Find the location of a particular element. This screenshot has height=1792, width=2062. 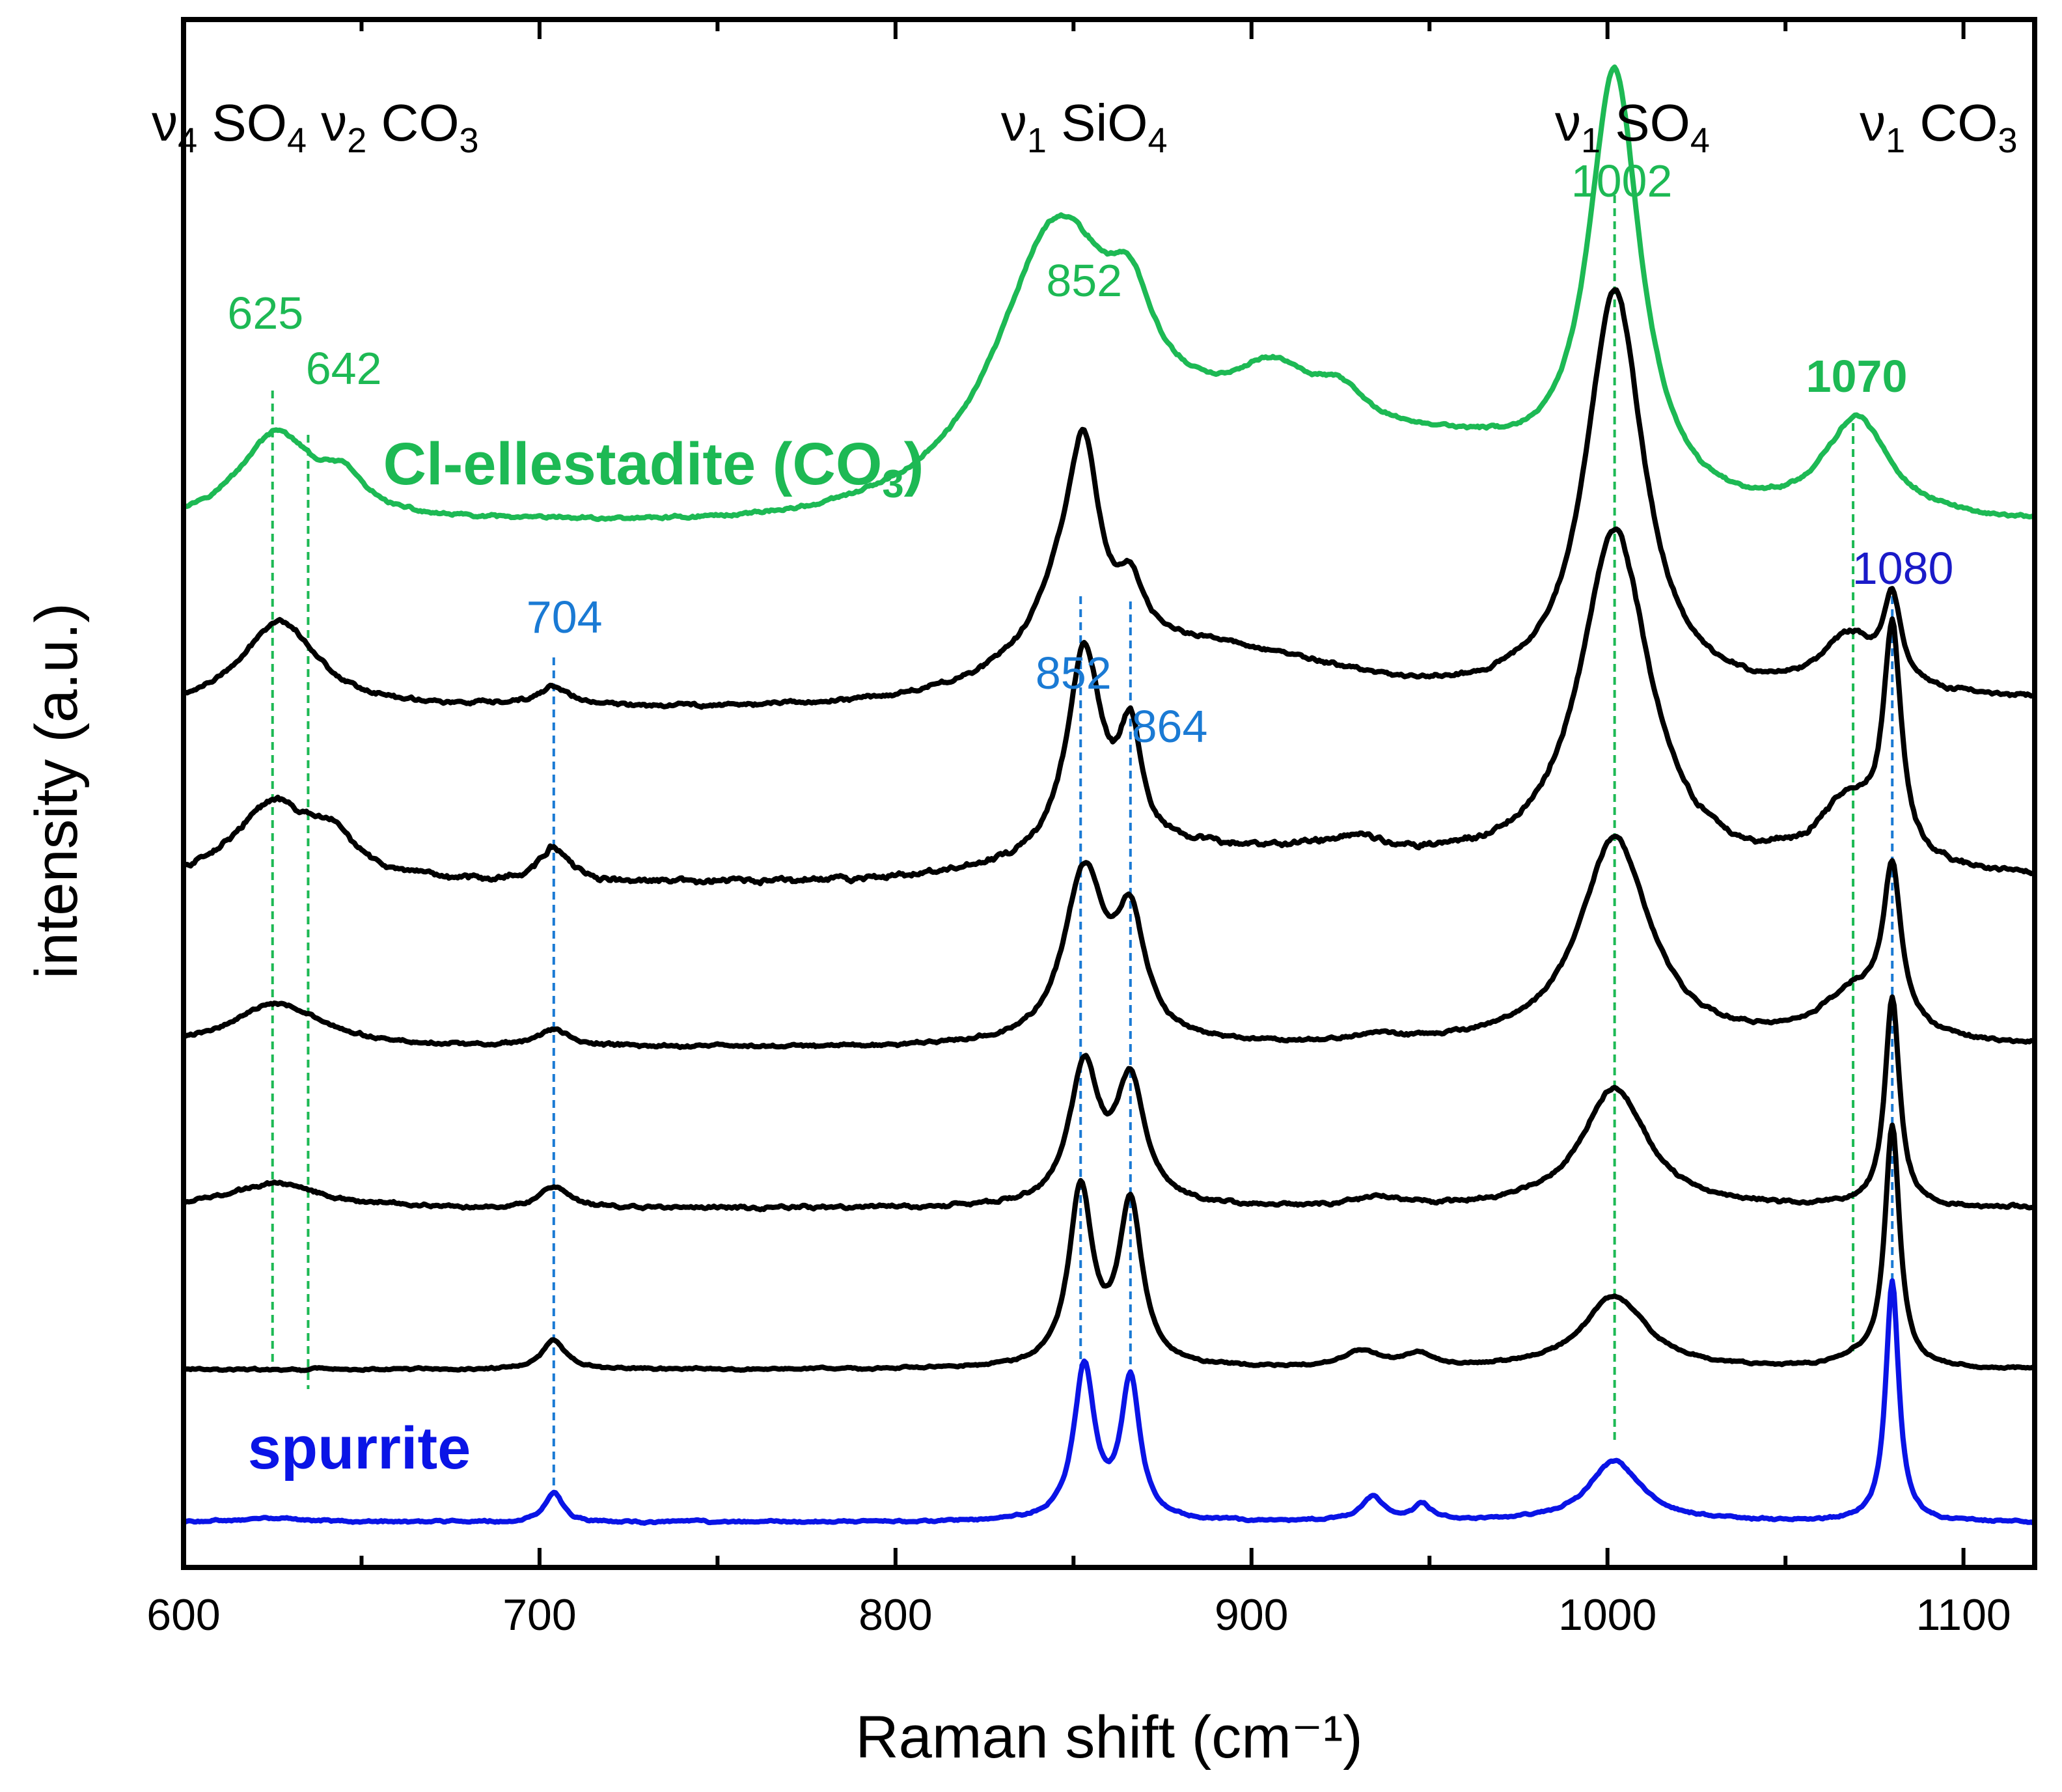

x-axis-title: Raman shift (cm⁻¹) is located at coordinates (1109, 1737).